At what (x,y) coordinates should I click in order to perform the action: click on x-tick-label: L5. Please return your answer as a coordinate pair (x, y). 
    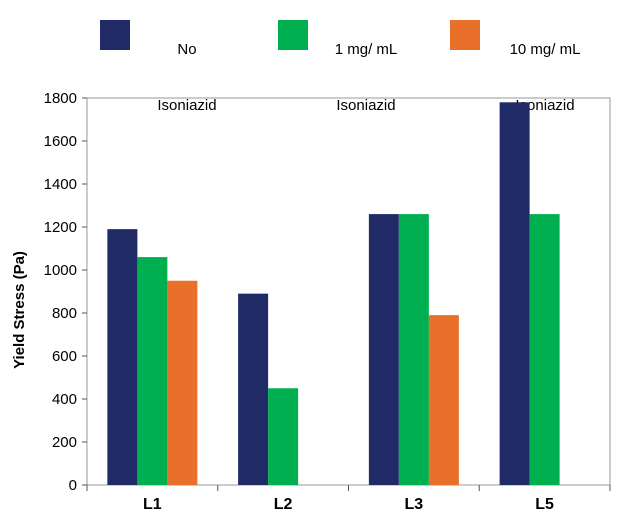
    Looking at the image, I should click on (544, 504).